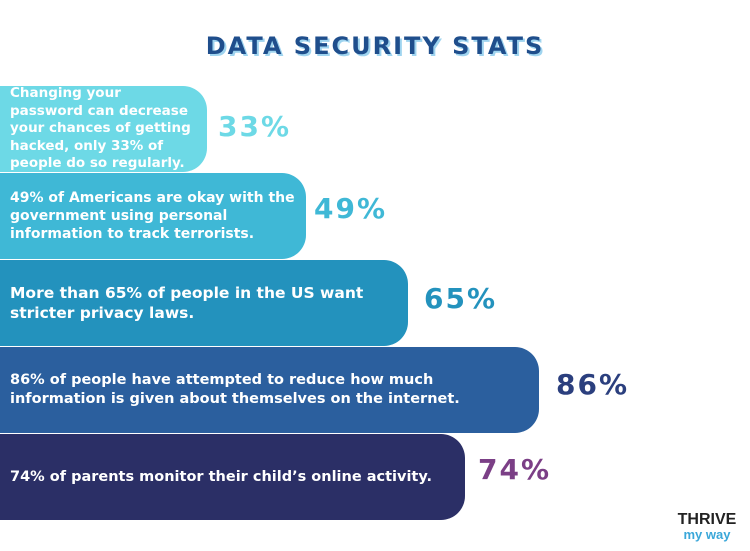 This screenshot has width=750, height=551. I want to click on value-label-4: 86%, so click(593, 384).